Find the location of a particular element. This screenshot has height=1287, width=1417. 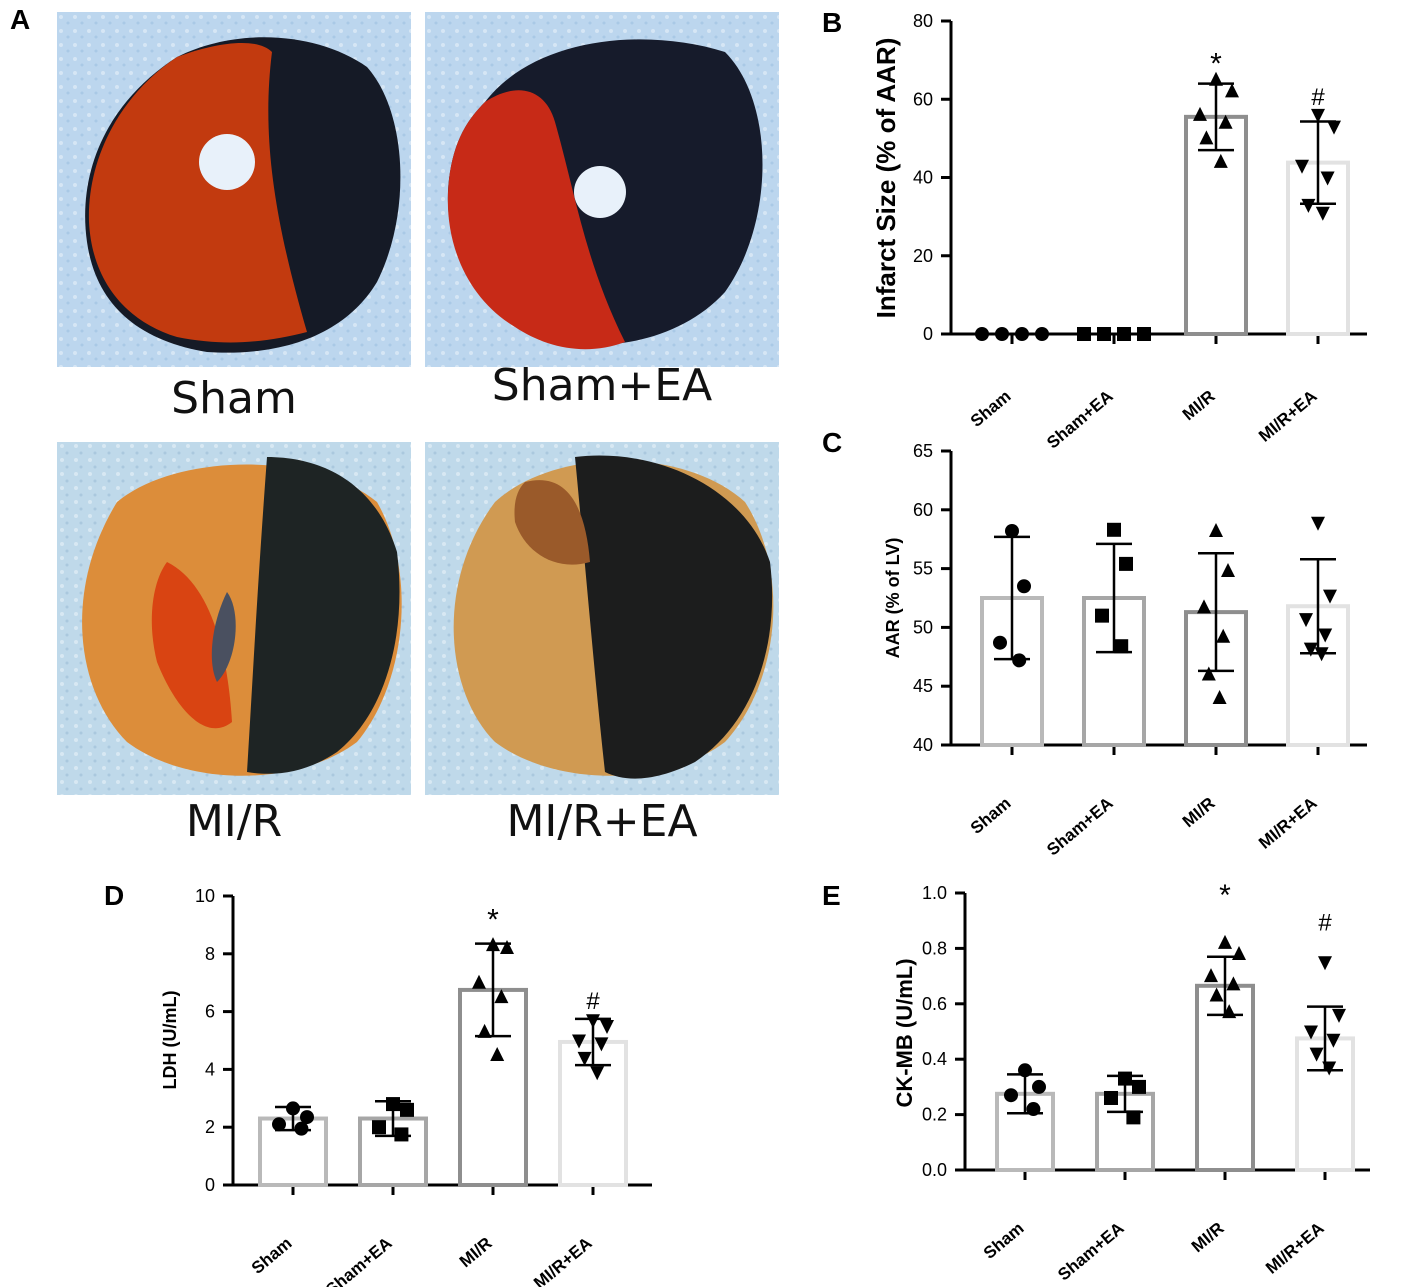

y-tick-label: 1.0 is located at coordinates (934, 893).